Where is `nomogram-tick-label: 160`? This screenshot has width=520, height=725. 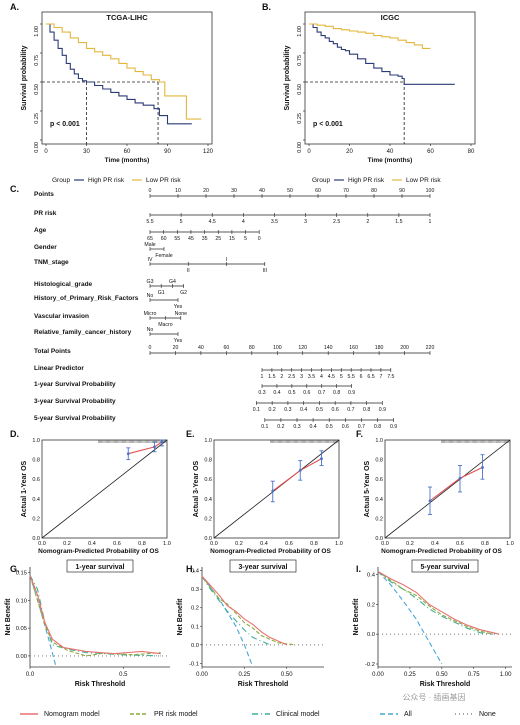 nomogram-tick-label: 160 is located at coordinates (353, 348).